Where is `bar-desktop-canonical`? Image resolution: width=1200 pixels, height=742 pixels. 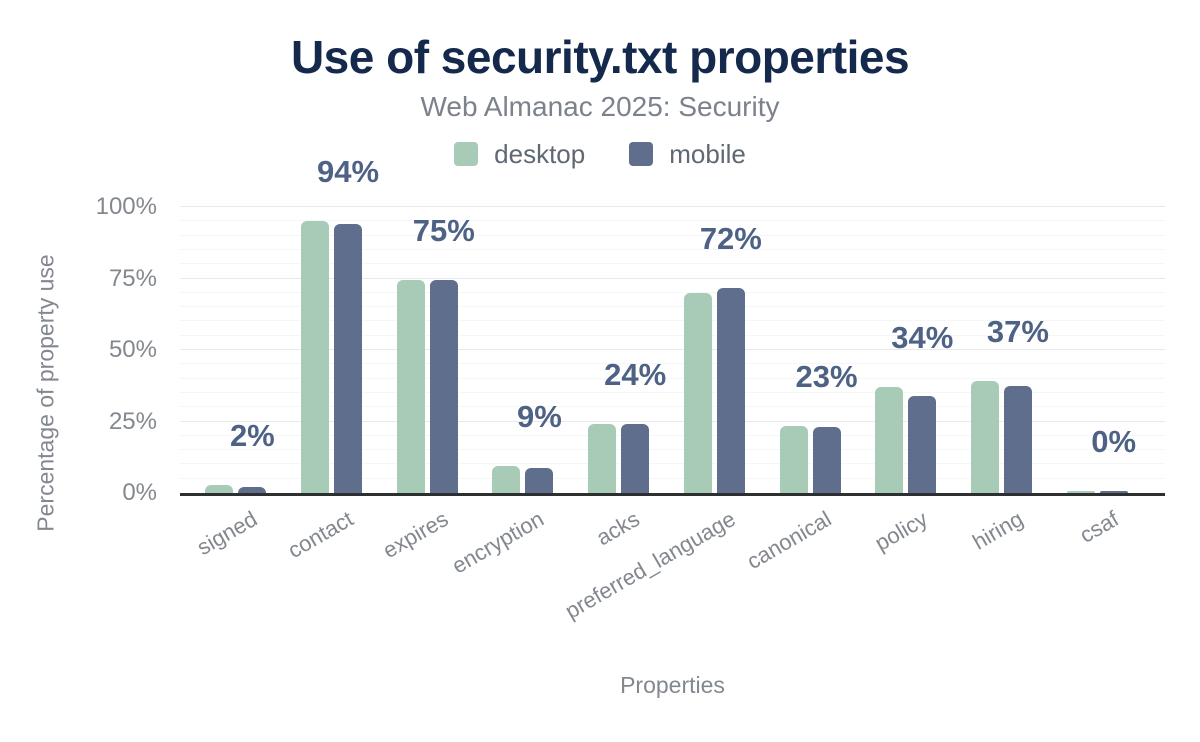 bar-desktop-canonical is located at coordinates (793, 459).